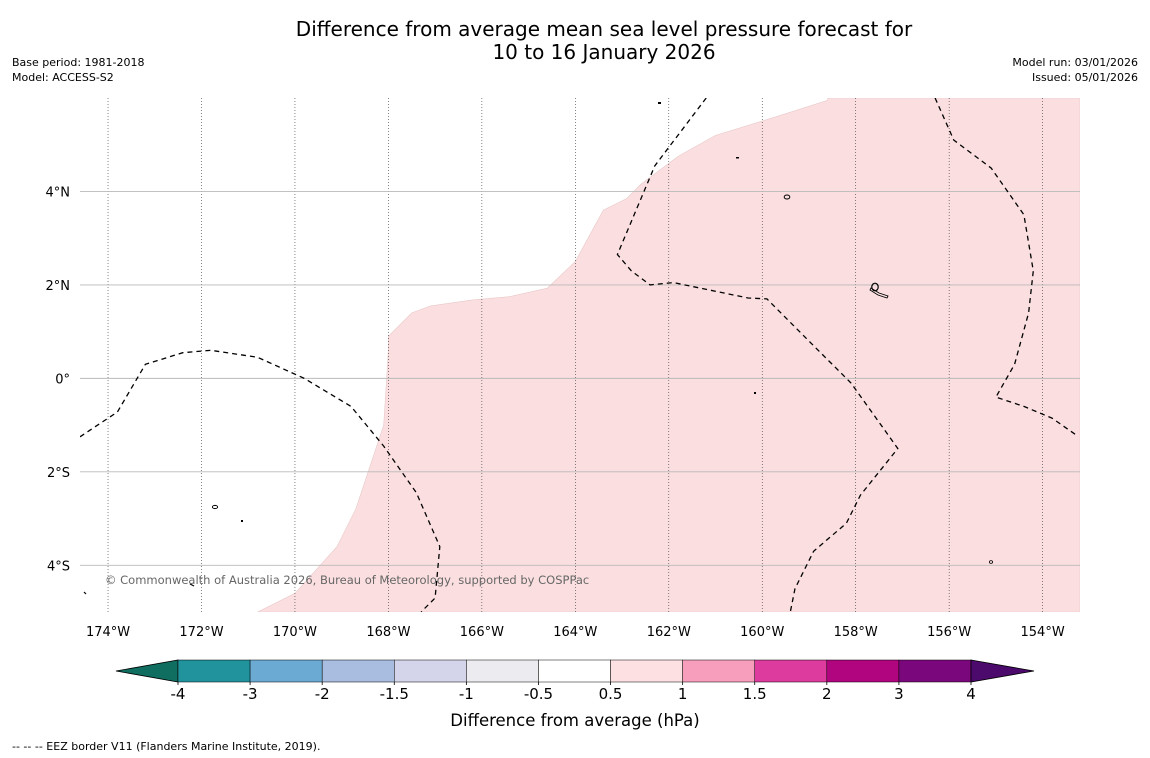 This screenshot has width=1150, height=758. Describe the element at coordinates (78, 70) in the screenshot. I see `model-info: Base period: 1981-2018 Model: ACCESS-S2` at that location.